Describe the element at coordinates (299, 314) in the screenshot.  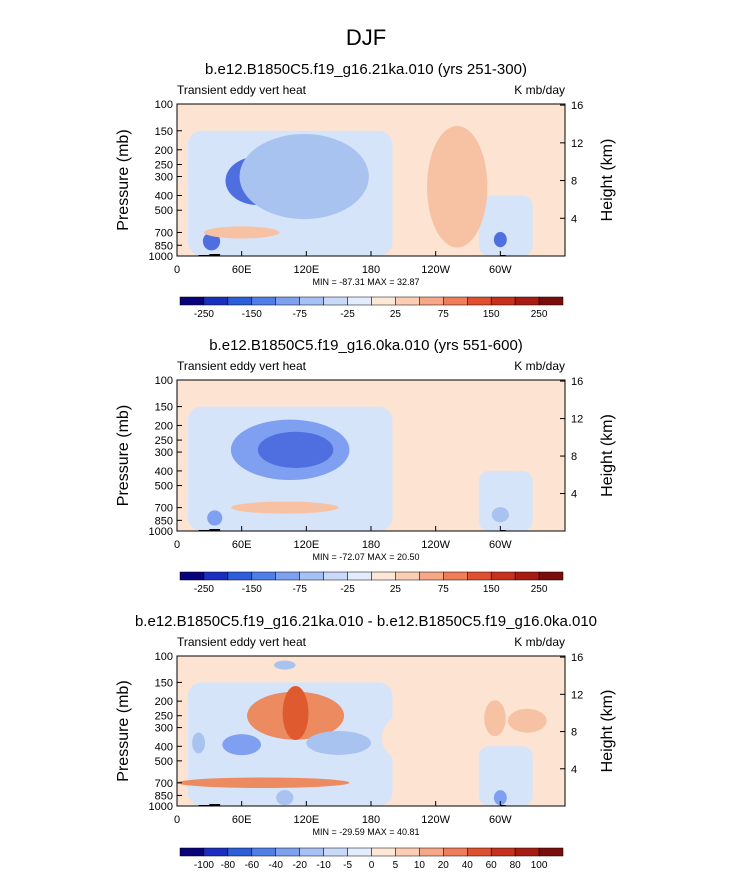
I see `colorbar-label: -75` at that location.